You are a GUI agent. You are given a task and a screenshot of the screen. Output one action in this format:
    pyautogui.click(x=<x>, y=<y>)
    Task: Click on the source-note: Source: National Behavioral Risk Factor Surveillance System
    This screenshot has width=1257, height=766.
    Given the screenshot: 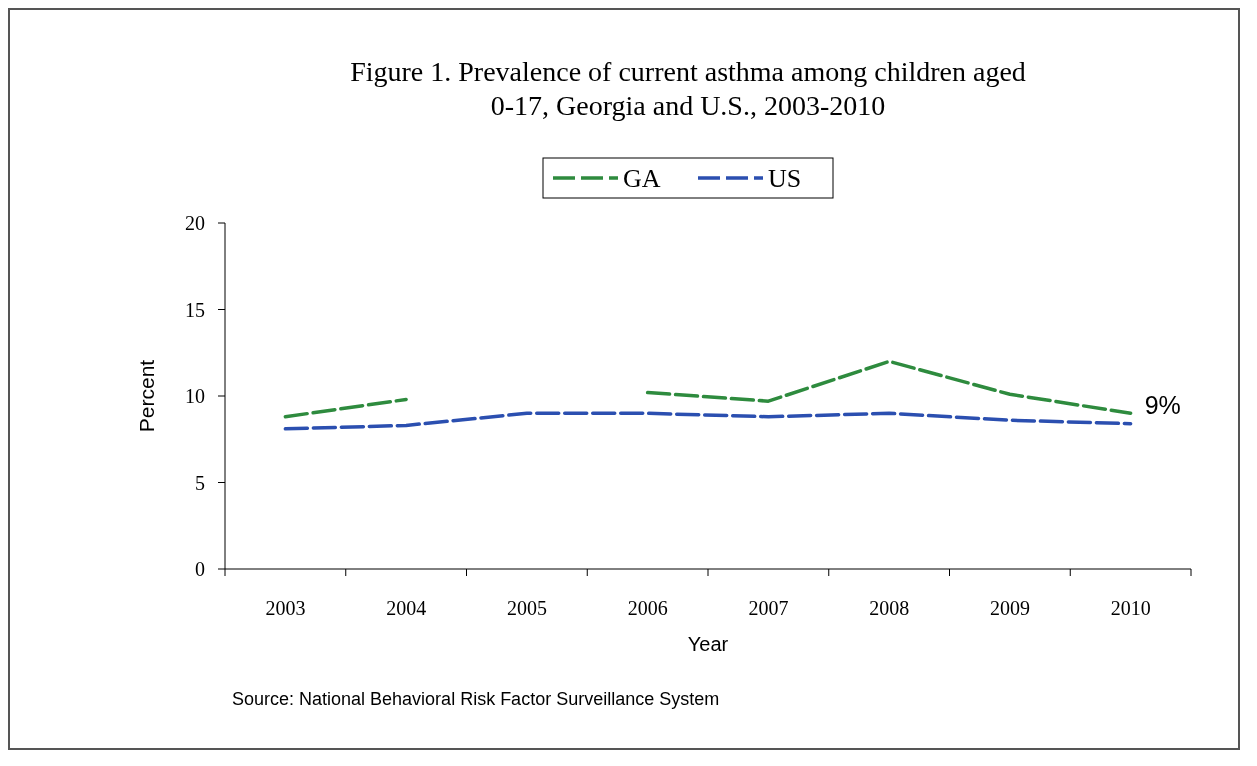 What is the action you would take?
    pyautogui.click(x=476, y=699)
    